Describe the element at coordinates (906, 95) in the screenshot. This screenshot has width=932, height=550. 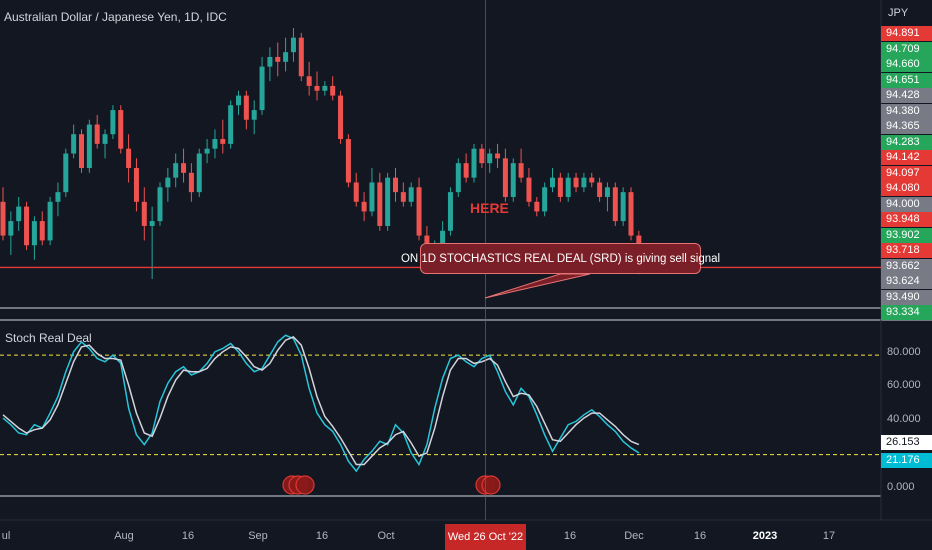
I see `price-scale-label: 94.428` at that location.